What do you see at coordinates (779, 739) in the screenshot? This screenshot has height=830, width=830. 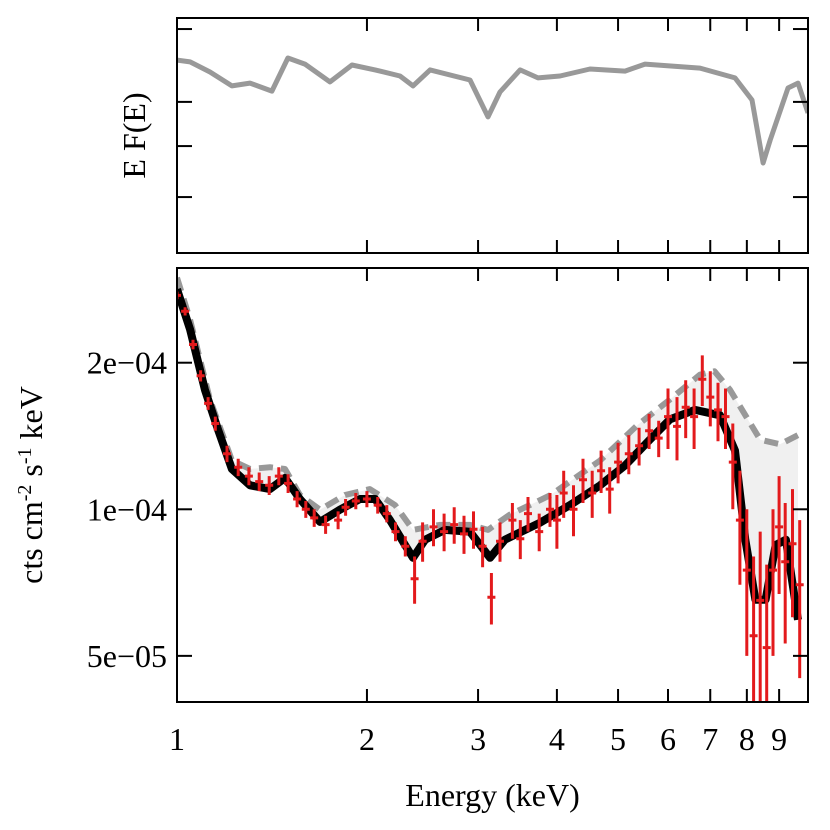 I see `x-tick-label: 9` at bounding box center [779, 739].